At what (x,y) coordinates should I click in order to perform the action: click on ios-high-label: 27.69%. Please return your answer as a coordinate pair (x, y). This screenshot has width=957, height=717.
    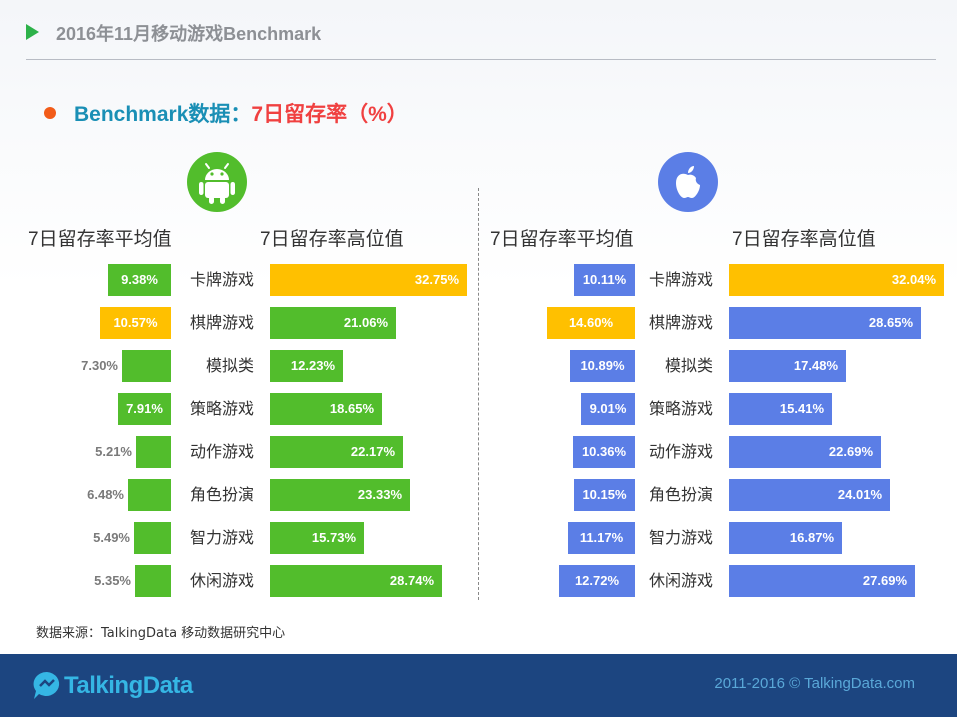
    Looking at the image, I should click on (884, 580).